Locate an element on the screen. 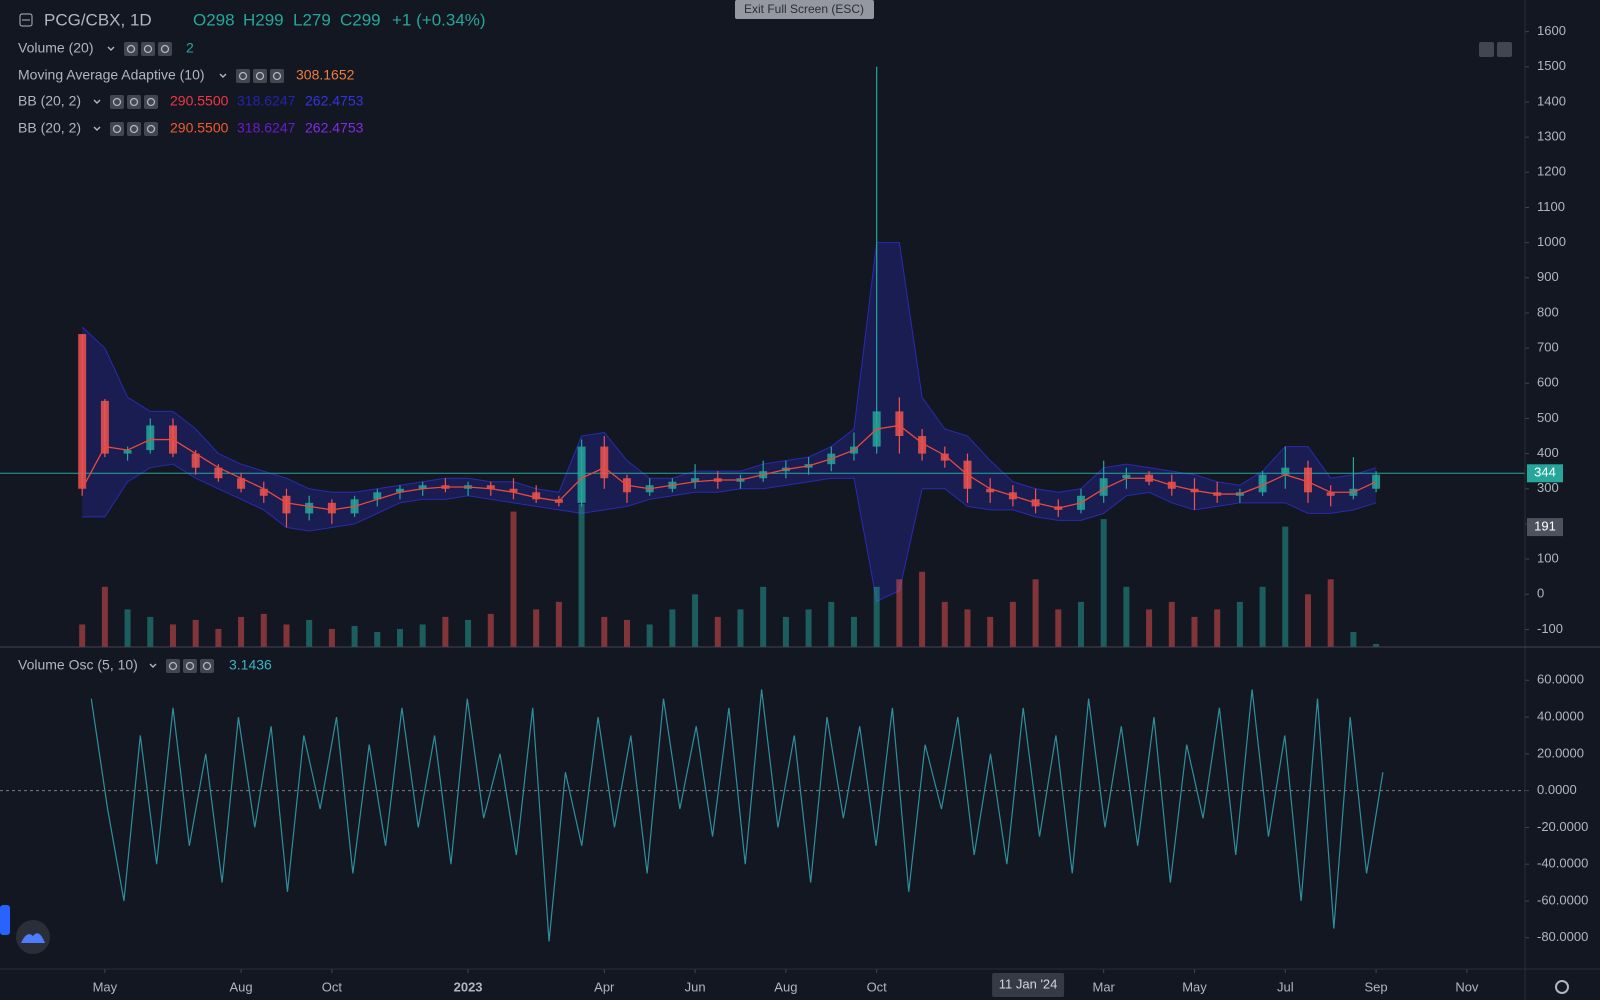  y-tick-label: 500 is located at coordinates (1548, 417).